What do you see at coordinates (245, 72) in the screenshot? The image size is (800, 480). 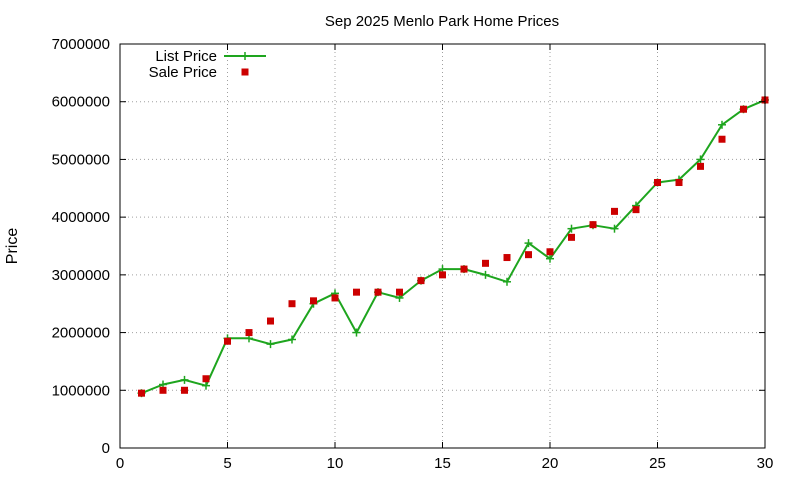 I see `legend-swatch-sale-price` at bounding box center [245, 72].